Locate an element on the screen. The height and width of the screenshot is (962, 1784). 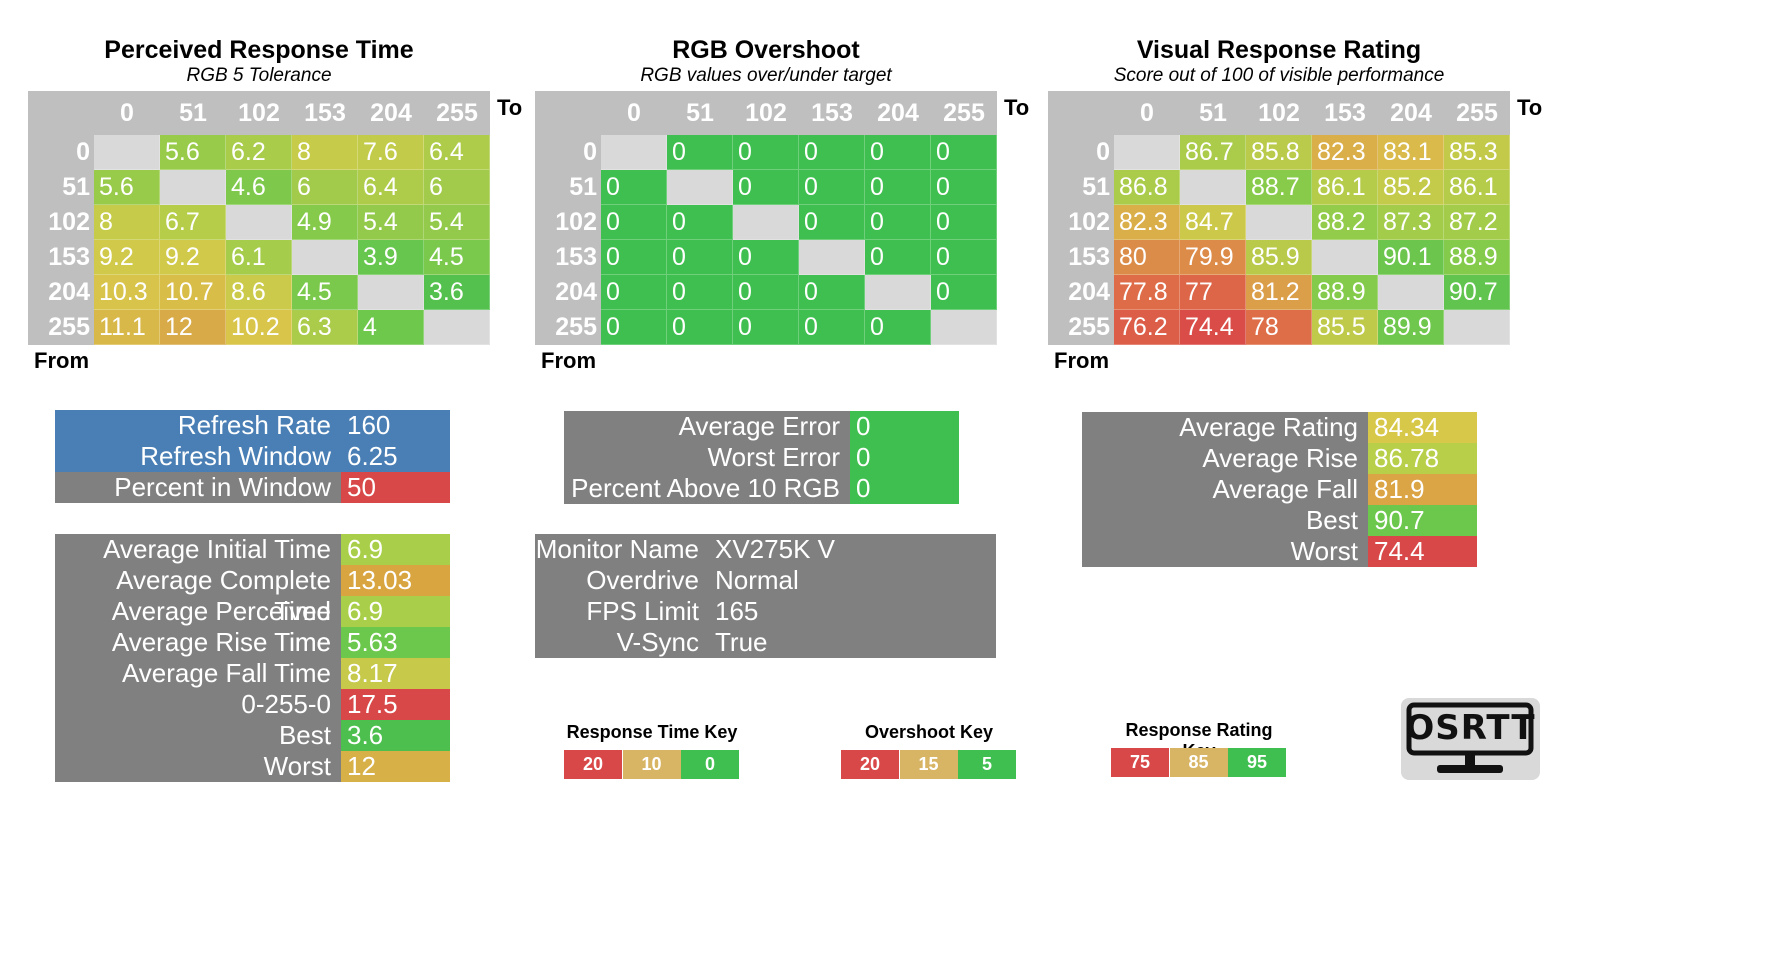
refresh-panel-label: Percent in Window is located at coordinates (198, 487).